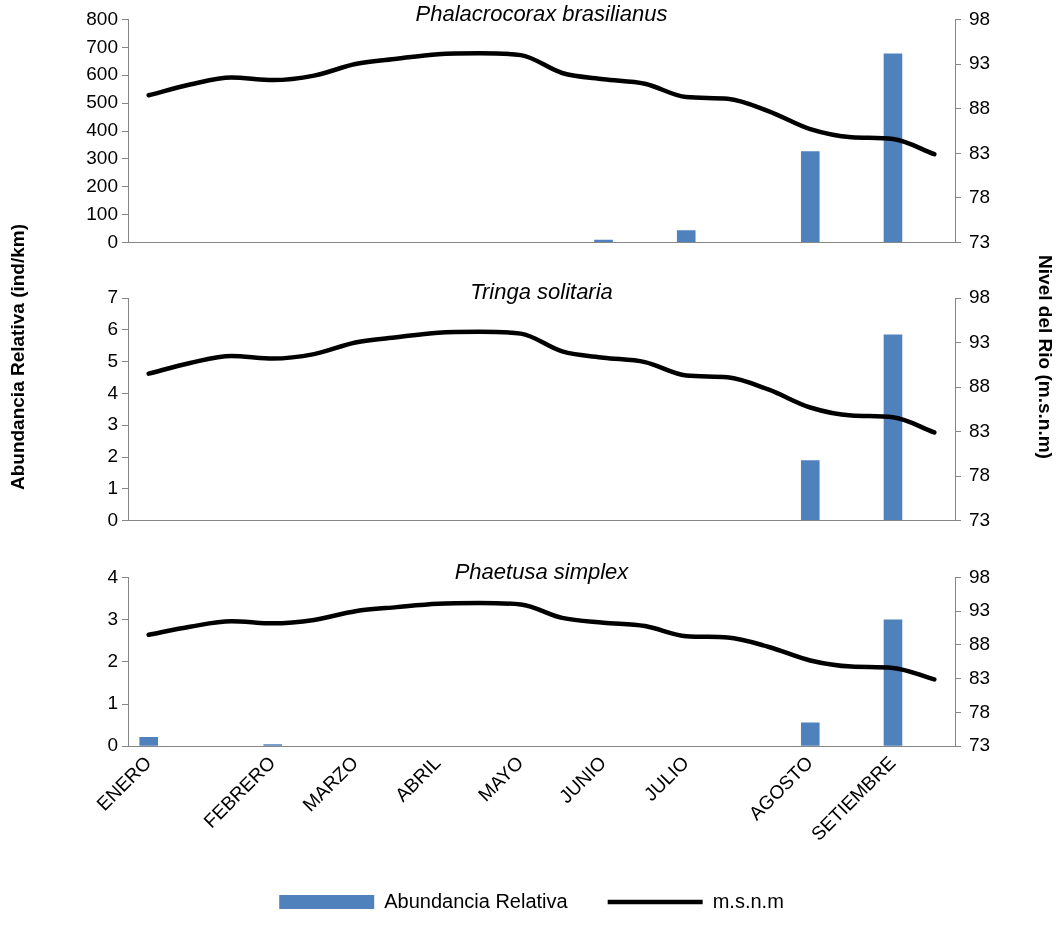 The width and height of the screenshot is (1063, 930). I want to click on y-tick-label: 7, so click(112, 297).